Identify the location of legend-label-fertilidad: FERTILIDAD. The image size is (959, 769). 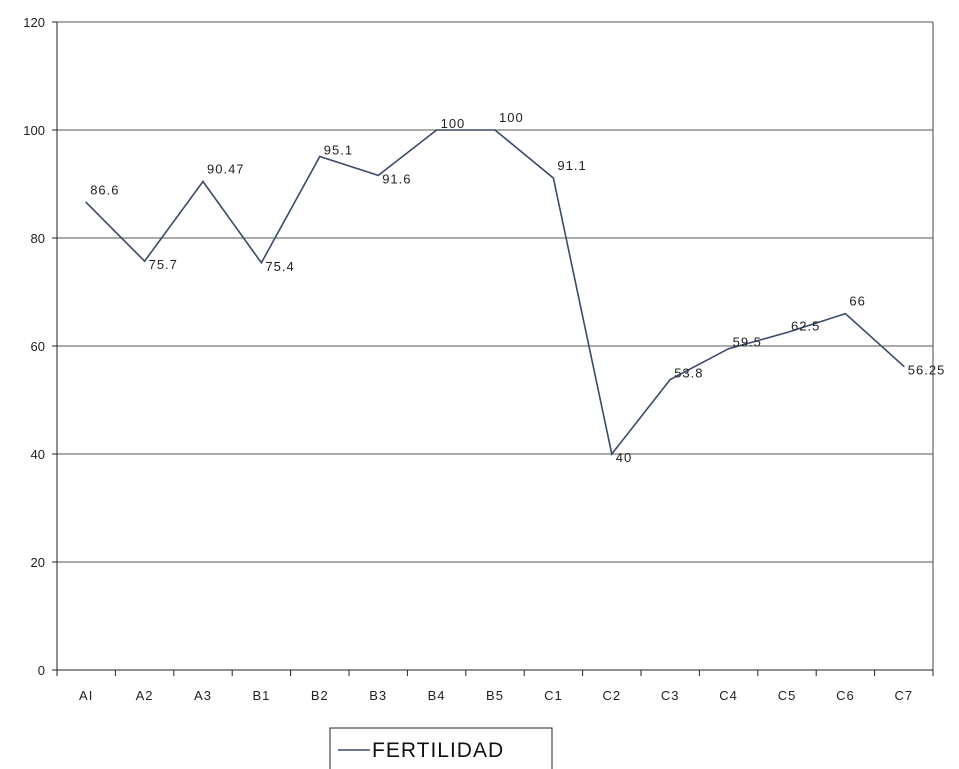
(438, 750).